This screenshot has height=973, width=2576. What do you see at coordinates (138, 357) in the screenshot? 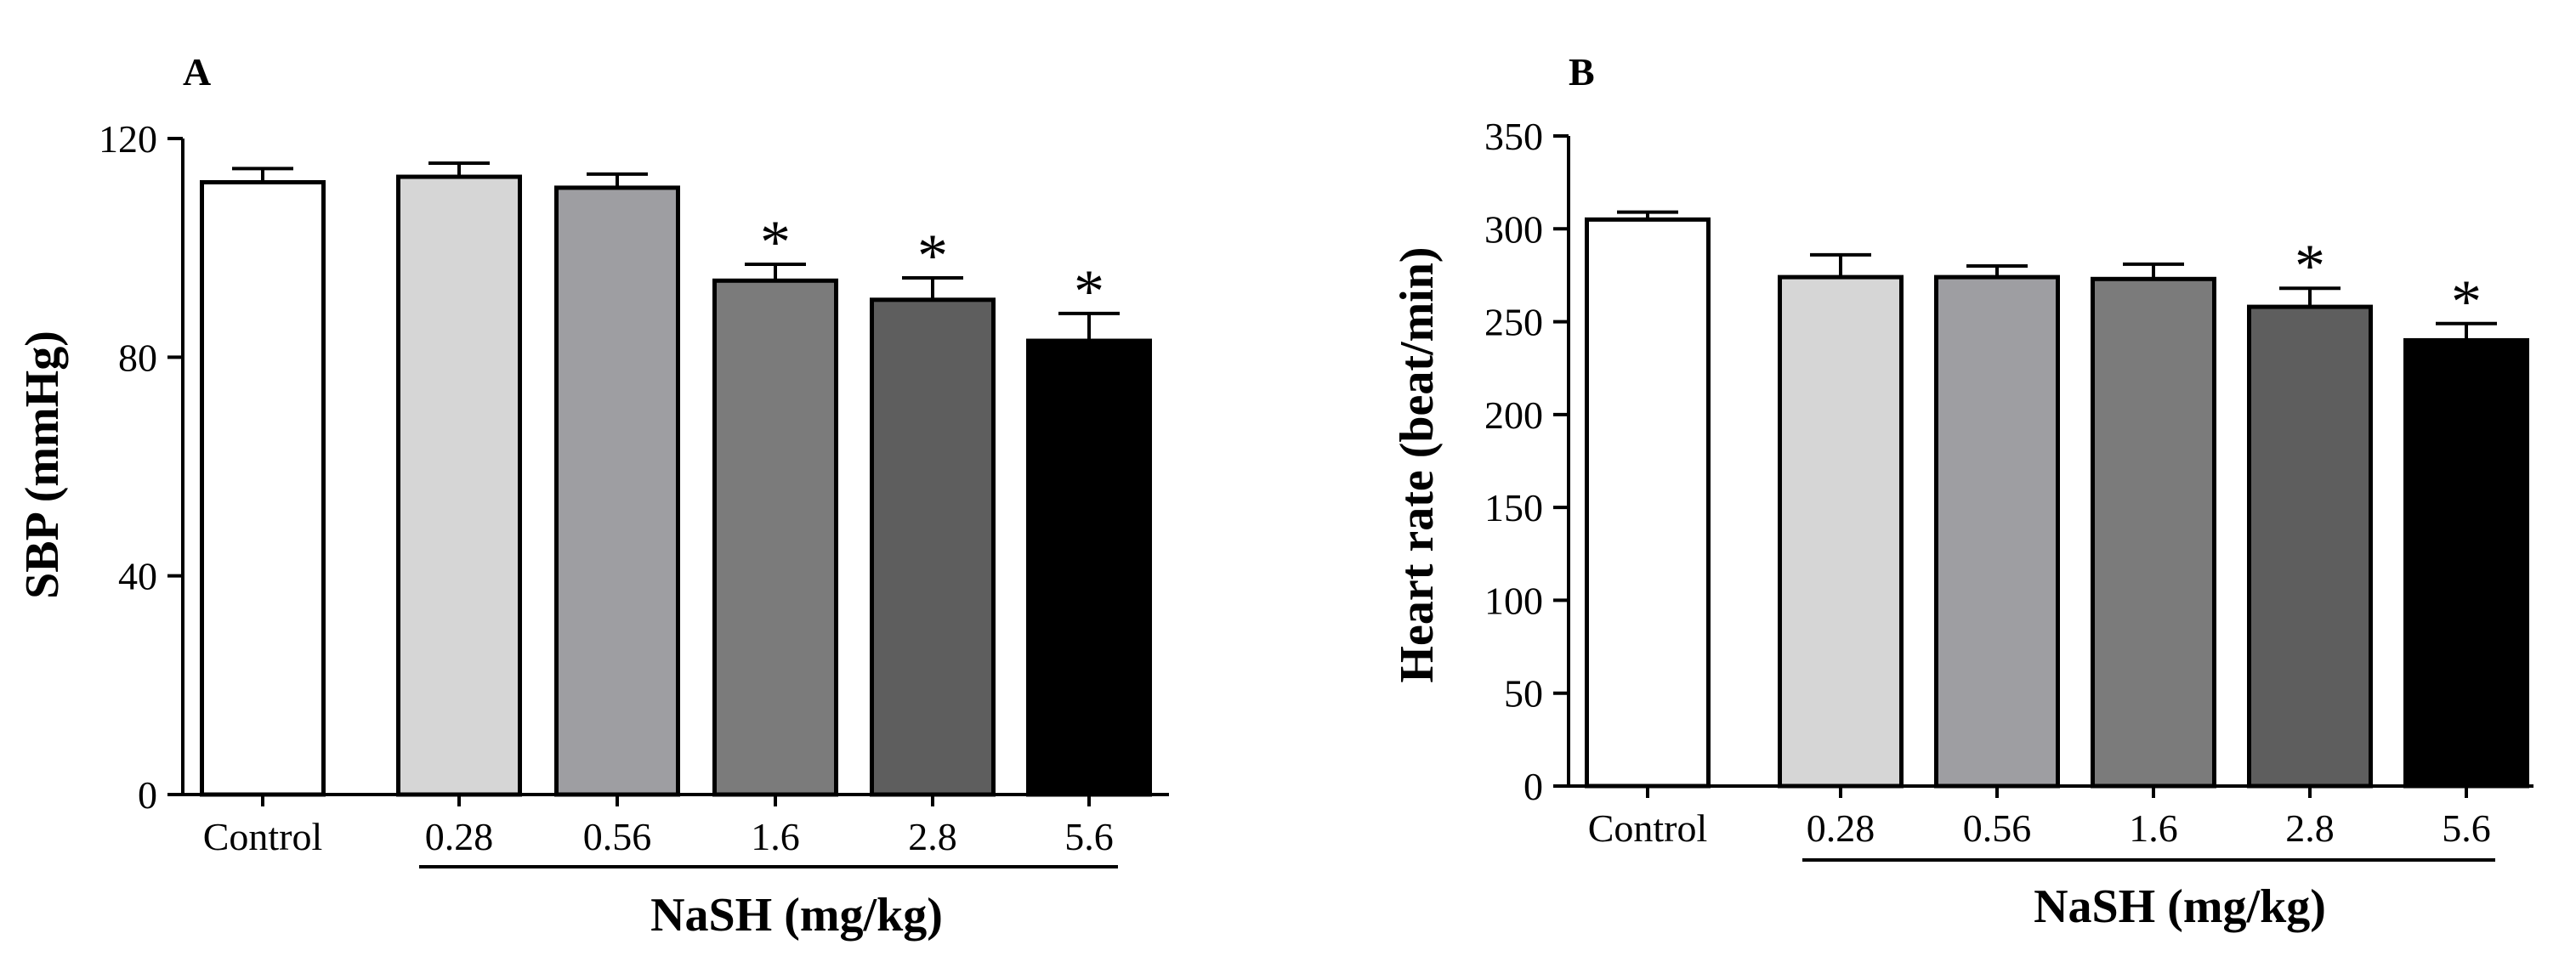
I see `y-tick-label: 80` at bounding box center [138, 357].